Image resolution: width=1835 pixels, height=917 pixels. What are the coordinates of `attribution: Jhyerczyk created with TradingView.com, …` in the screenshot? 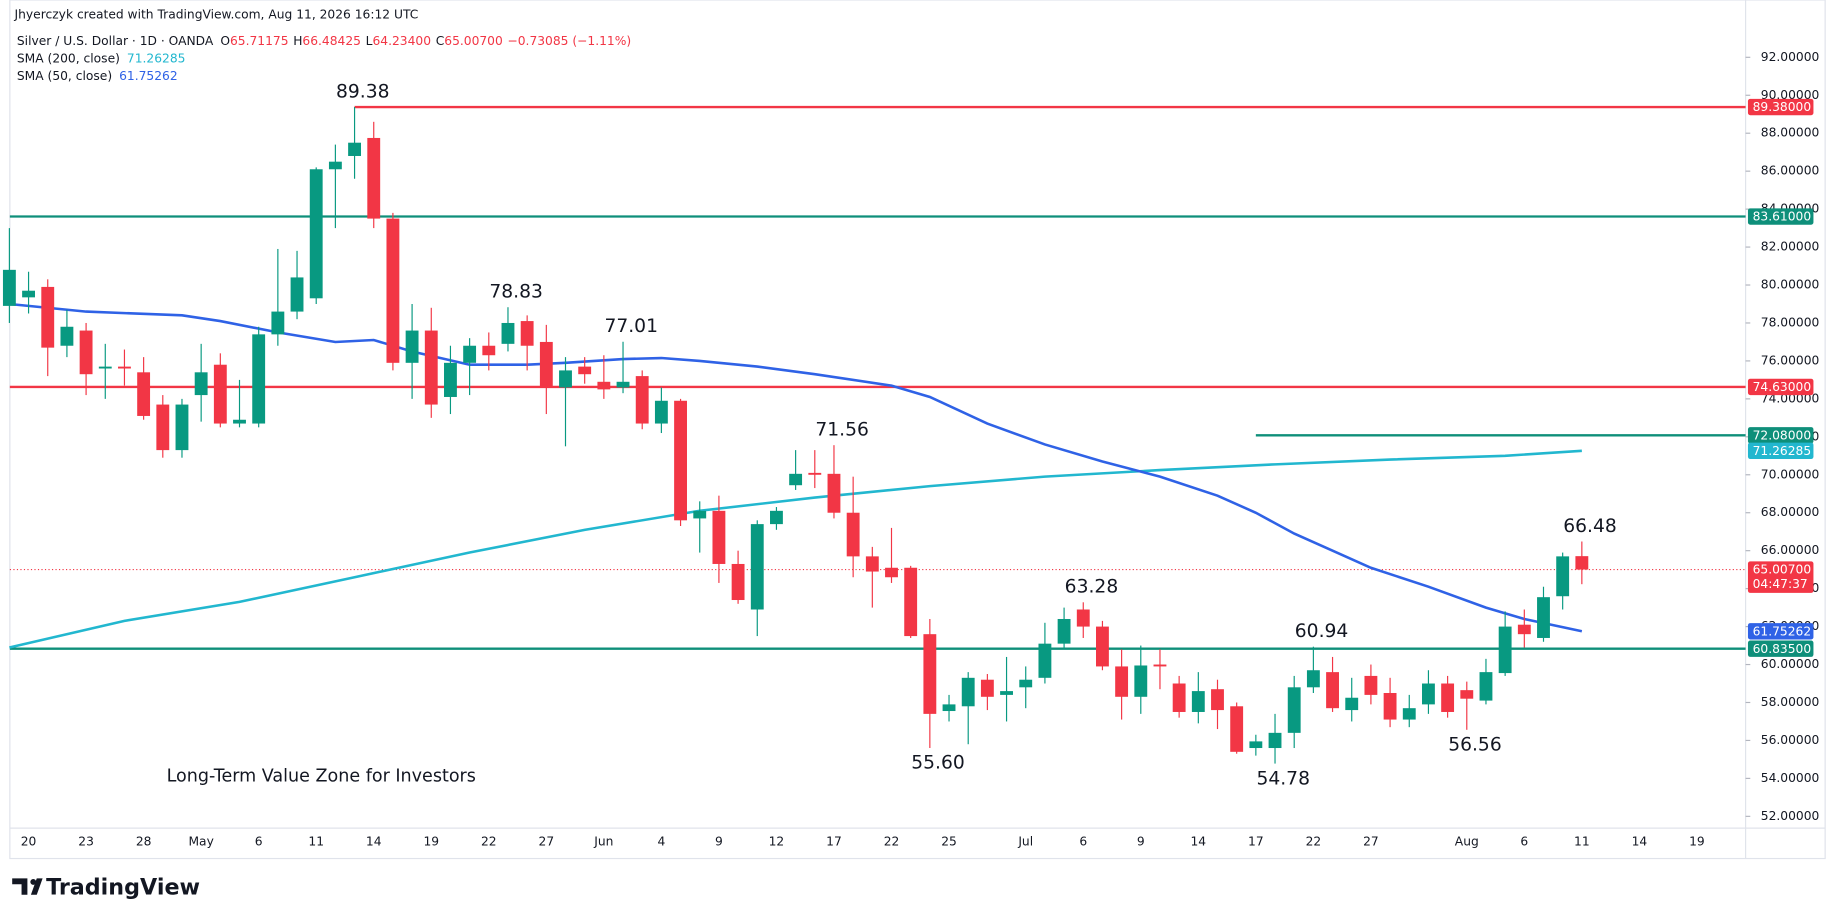 It's located at (216, 15).